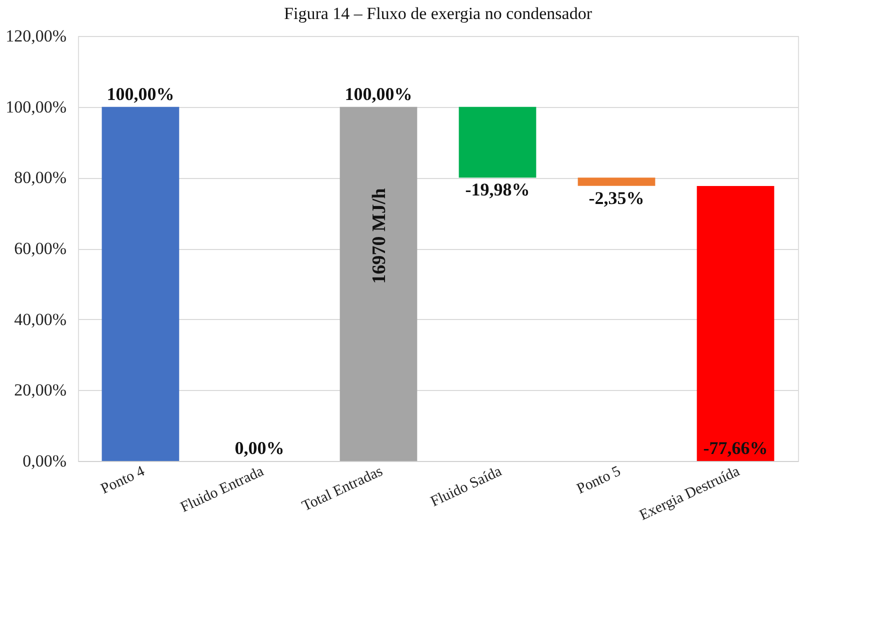  Describe the element at coordinates (616, 198) in the screenshot. I see `data-label: -2,35%` at that location.